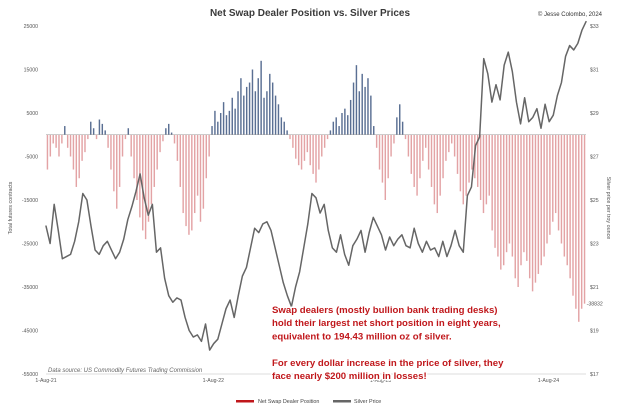  What do you see at coordinates (594, 157) in the screenshot?
I see `right-tick-label: $27` at bounding box center [594, 157].